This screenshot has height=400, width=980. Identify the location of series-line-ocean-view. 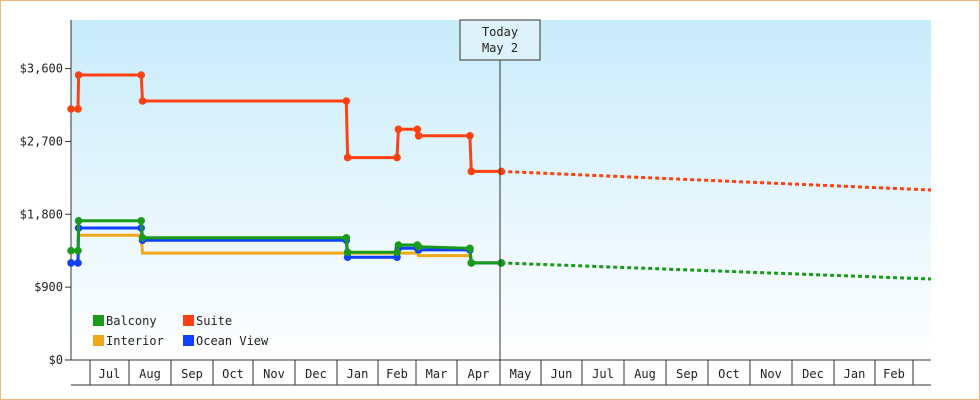
(286, 245).